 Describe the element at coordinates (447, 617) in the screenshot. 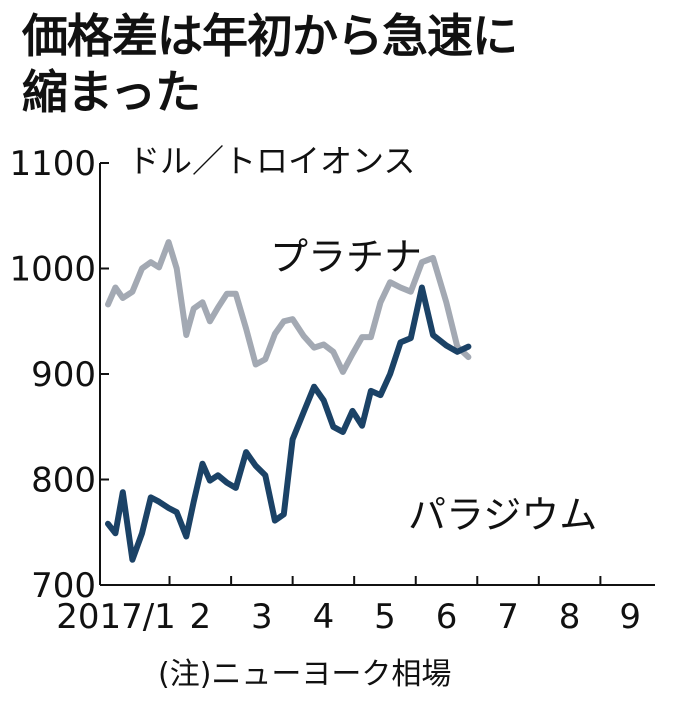

I see `x-tick-label: 6` at that location.